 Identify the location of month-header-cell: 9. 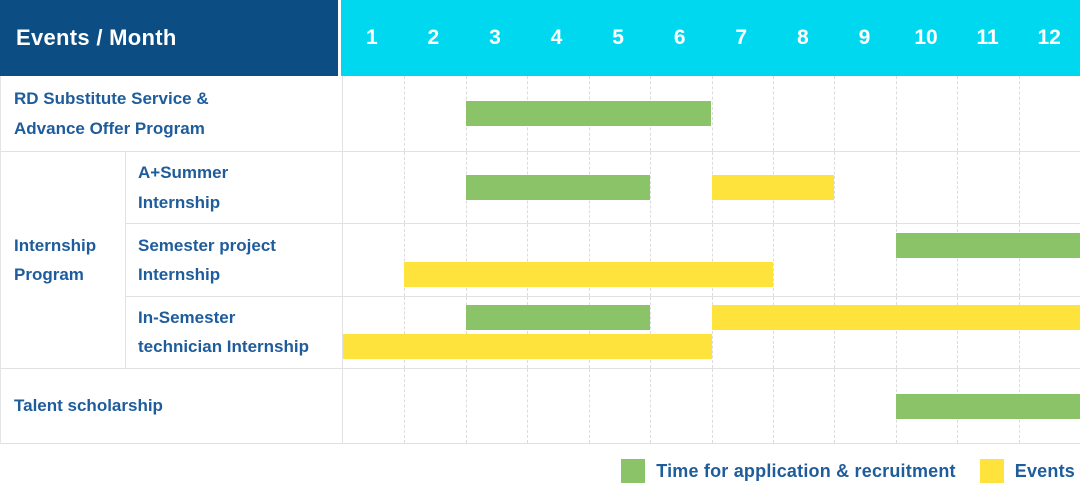
(864, 37).